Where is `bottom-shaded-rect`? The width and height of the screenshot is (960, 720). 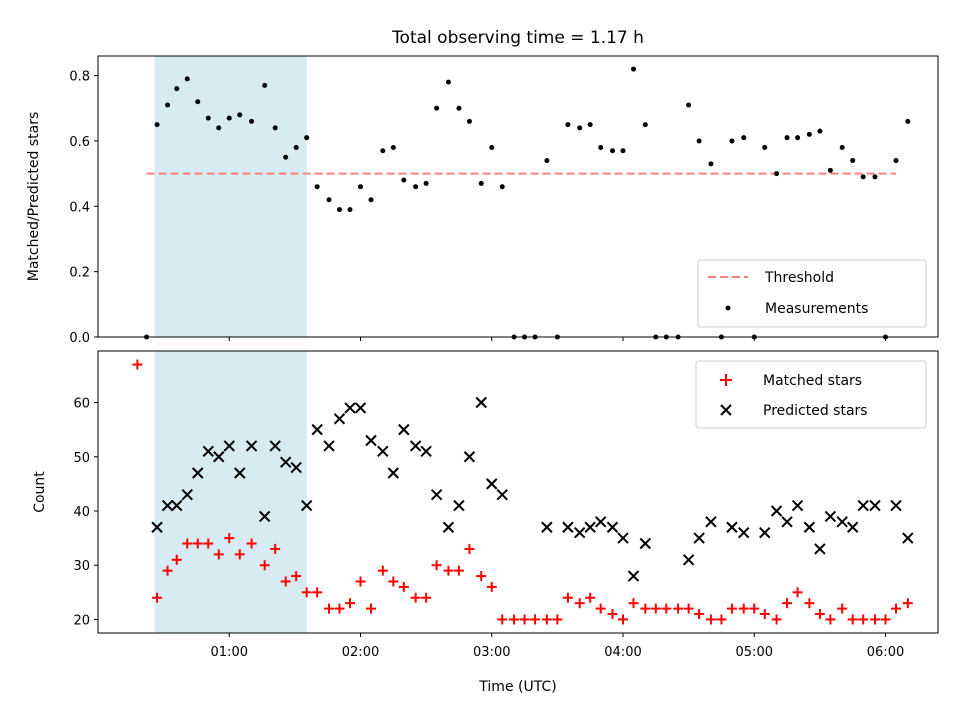
bottom-shaded-rect is located at coordinates (230, 492).